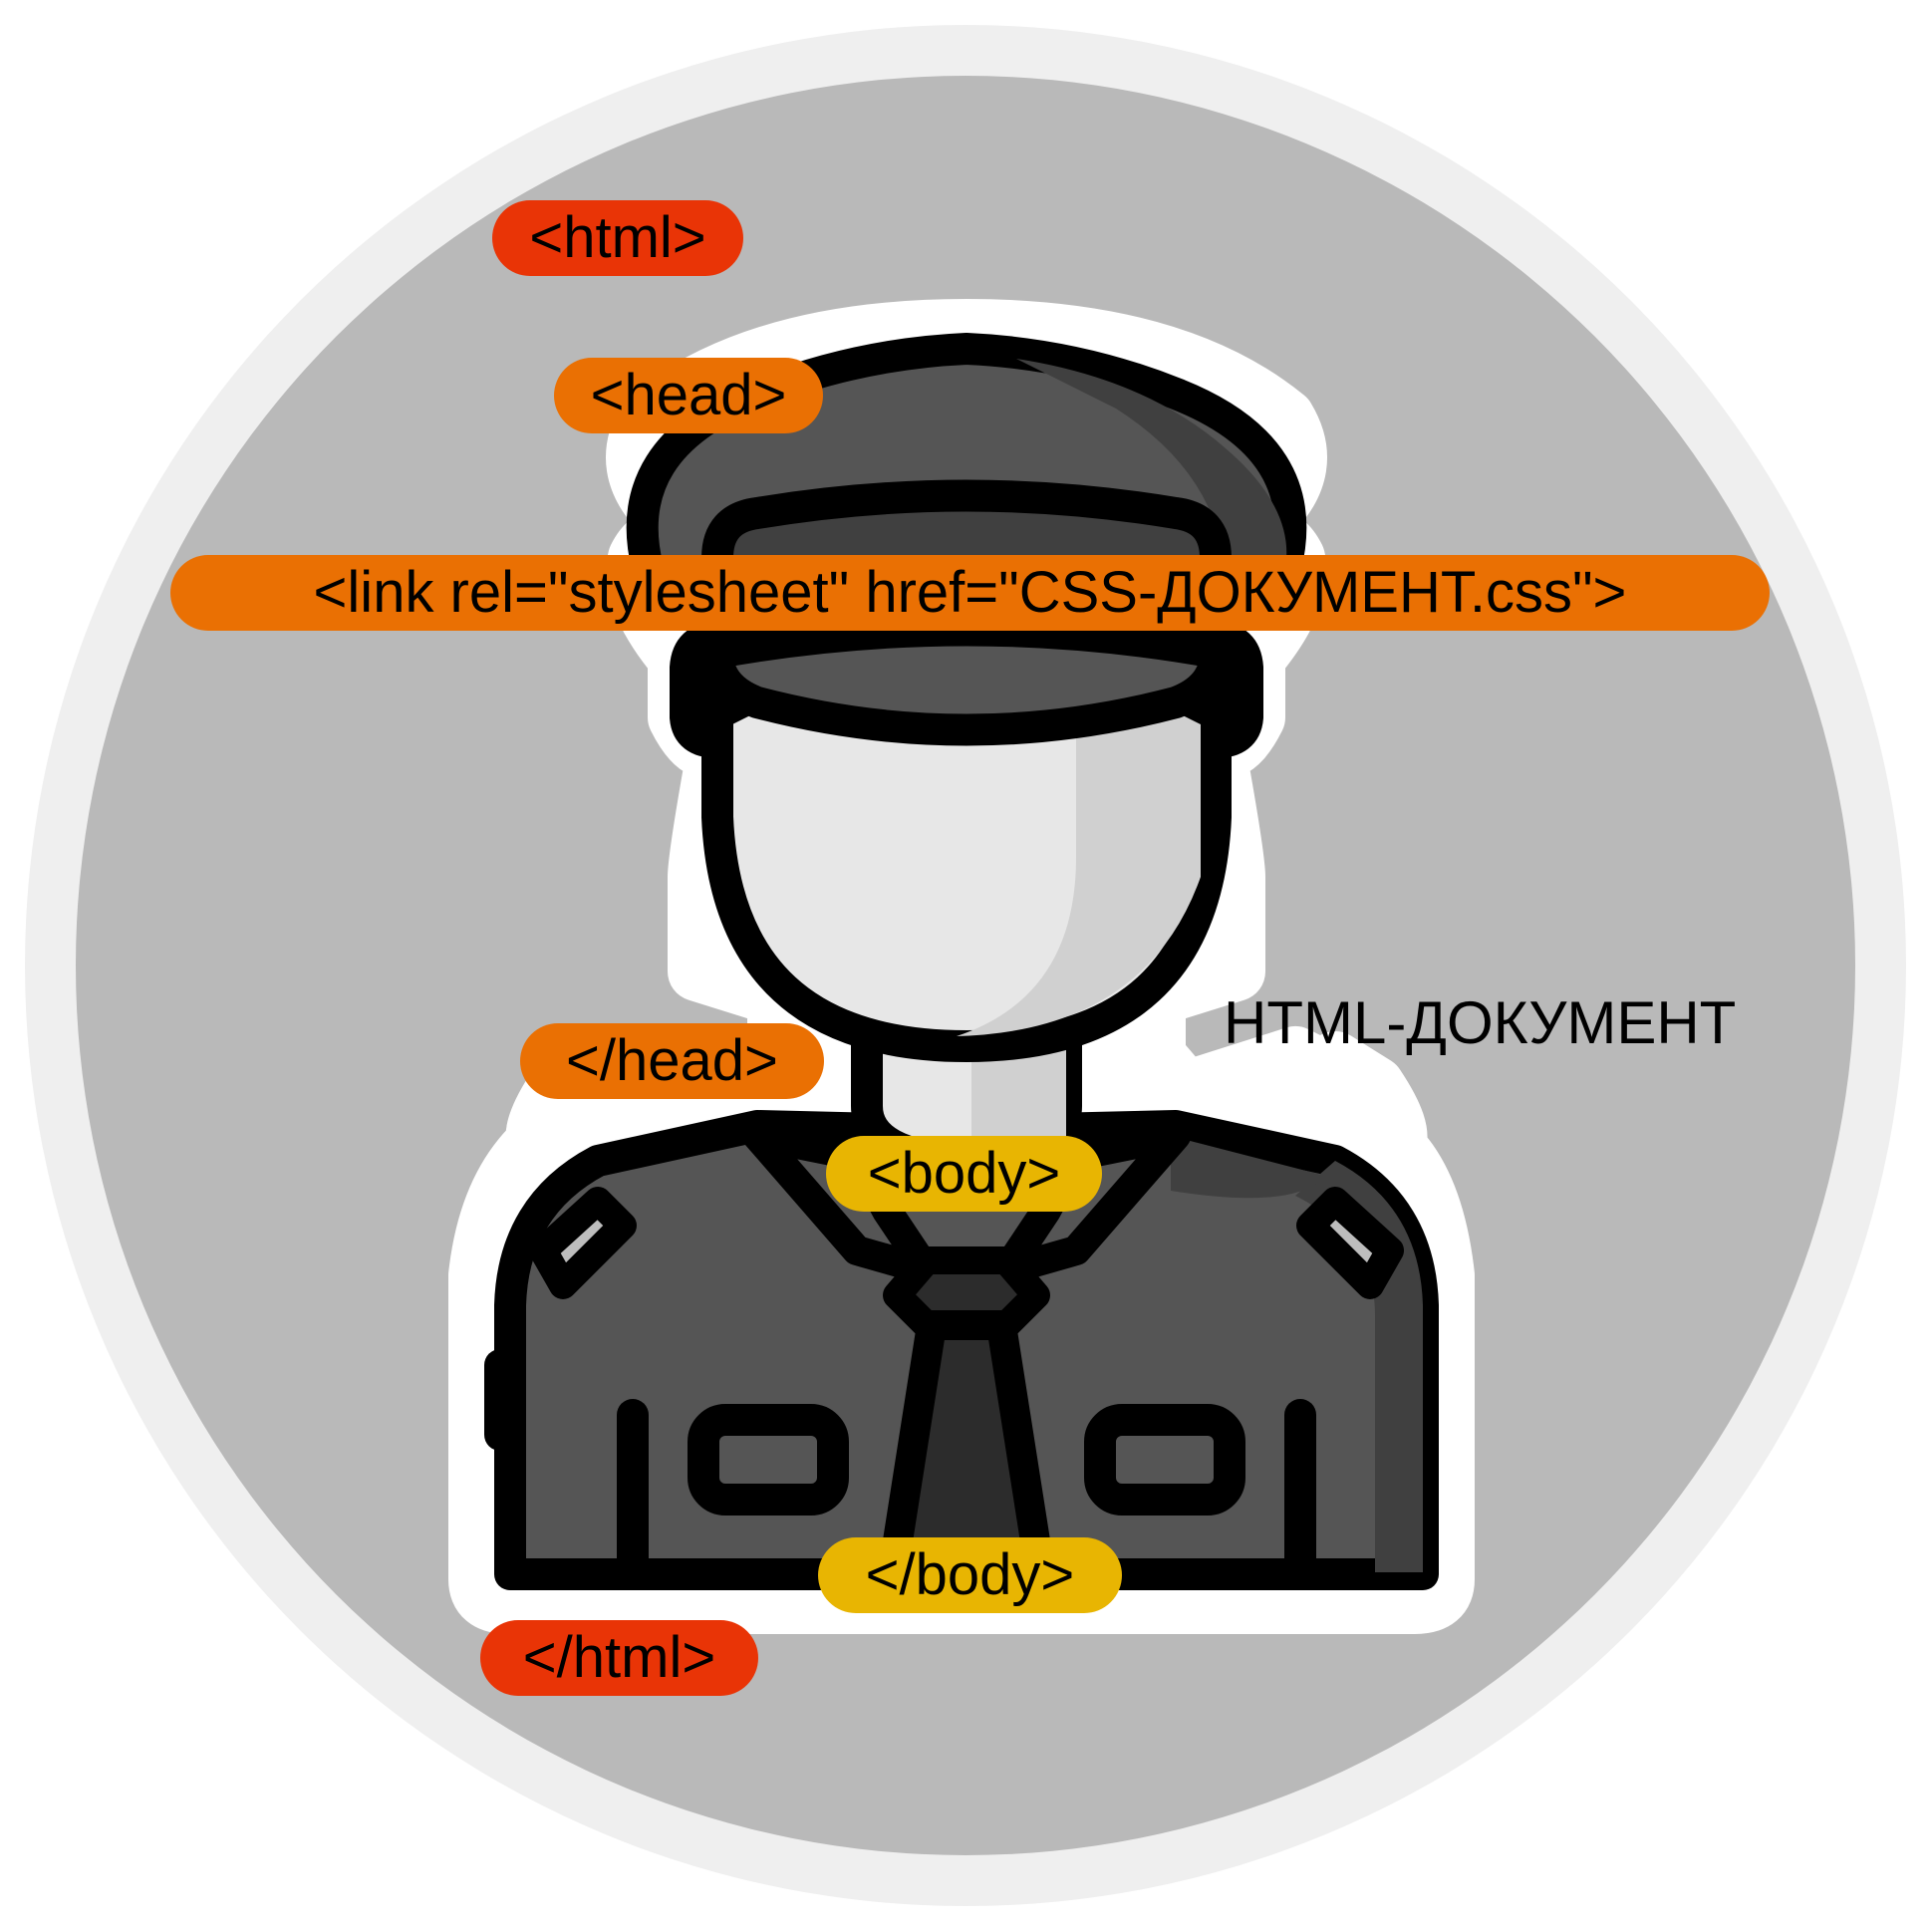  What do you see at coordinates (970, 1575) in the screenshot?
I see `body-close-tag: </body>` at bounding box center [970, 1575].